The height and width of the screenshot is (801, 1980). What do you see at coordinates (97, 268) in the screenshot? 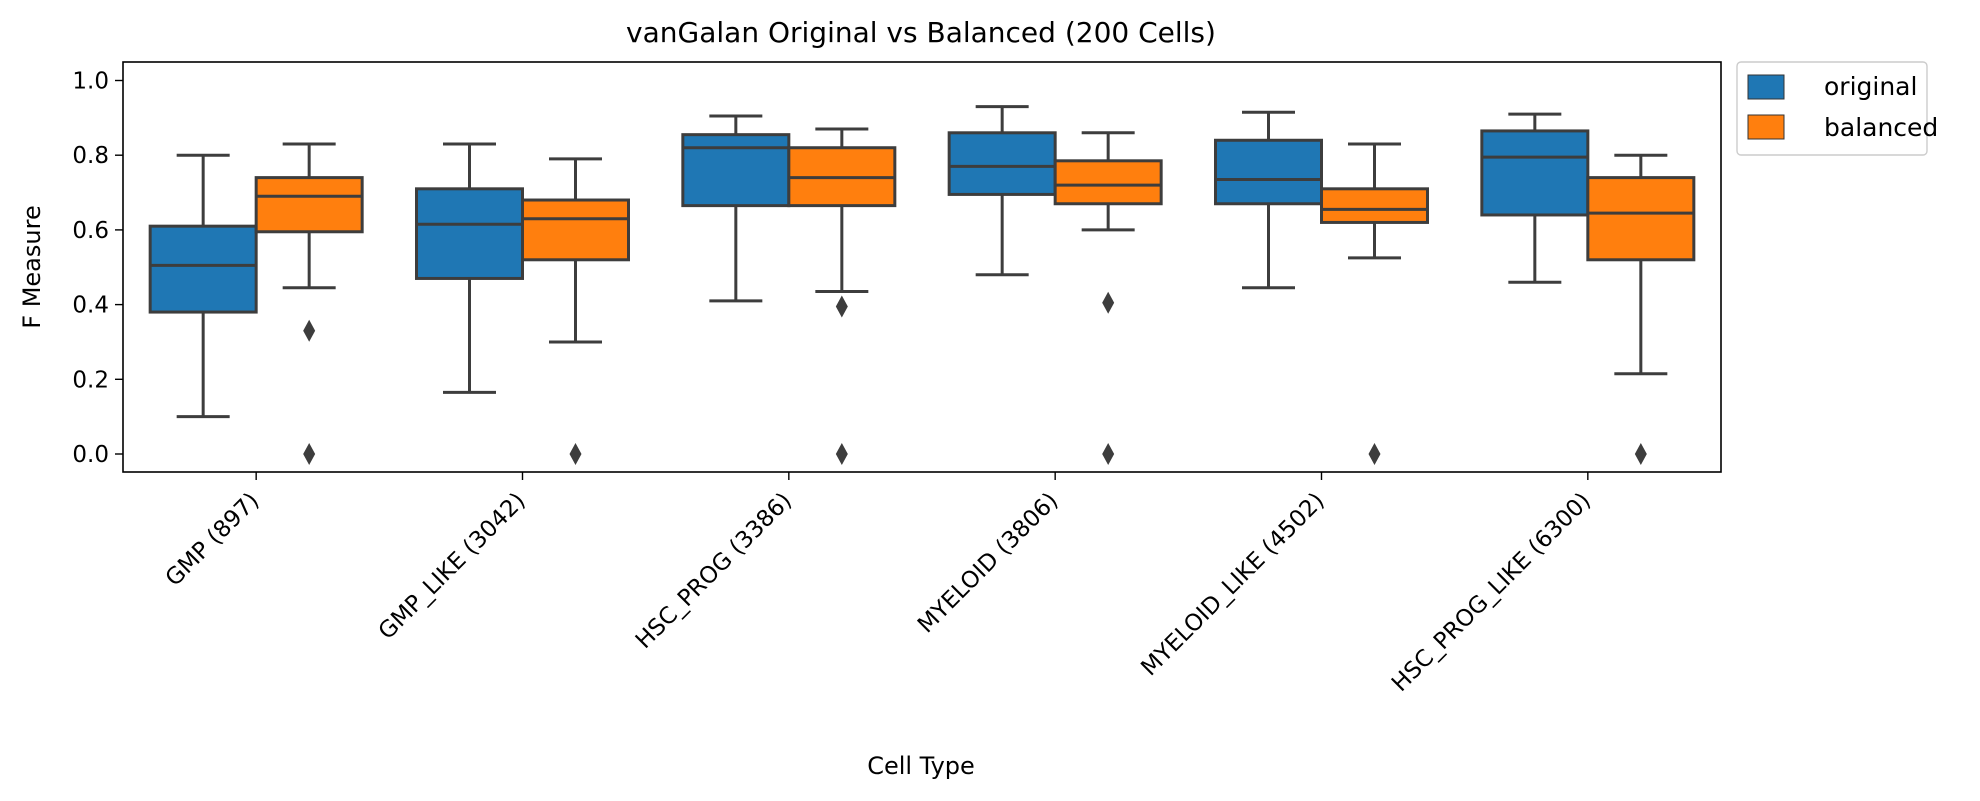
I see `y-axis: 0.0 0.2 0.4 0.6 0.8 1.0` at bounding box center [97, 268].